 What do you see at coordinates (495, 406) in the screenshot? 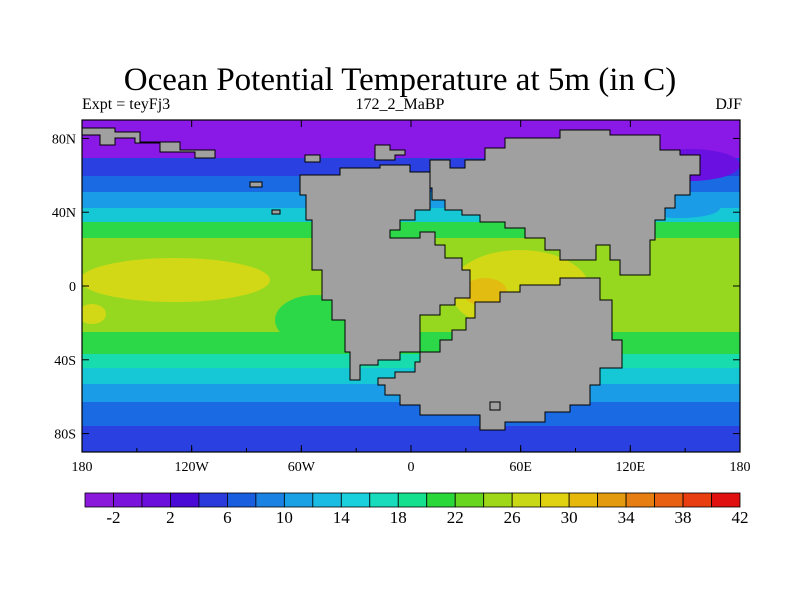
I see `landmass-antarctic-fragment` at bounding box center [495, 406].